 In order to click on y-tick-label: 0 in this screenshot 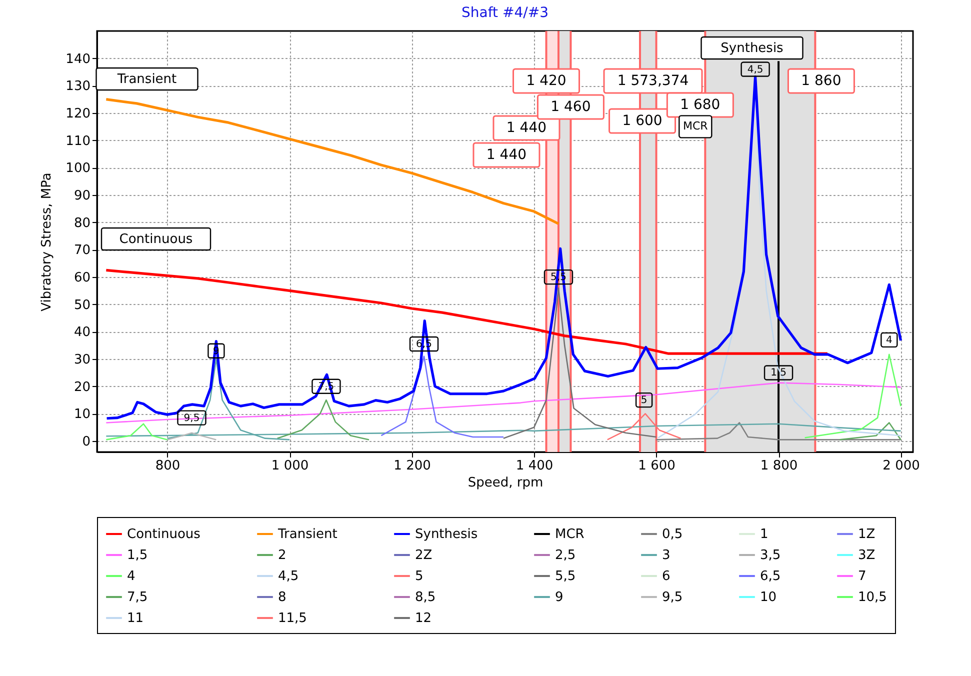, I will do `click(86, 442)`.